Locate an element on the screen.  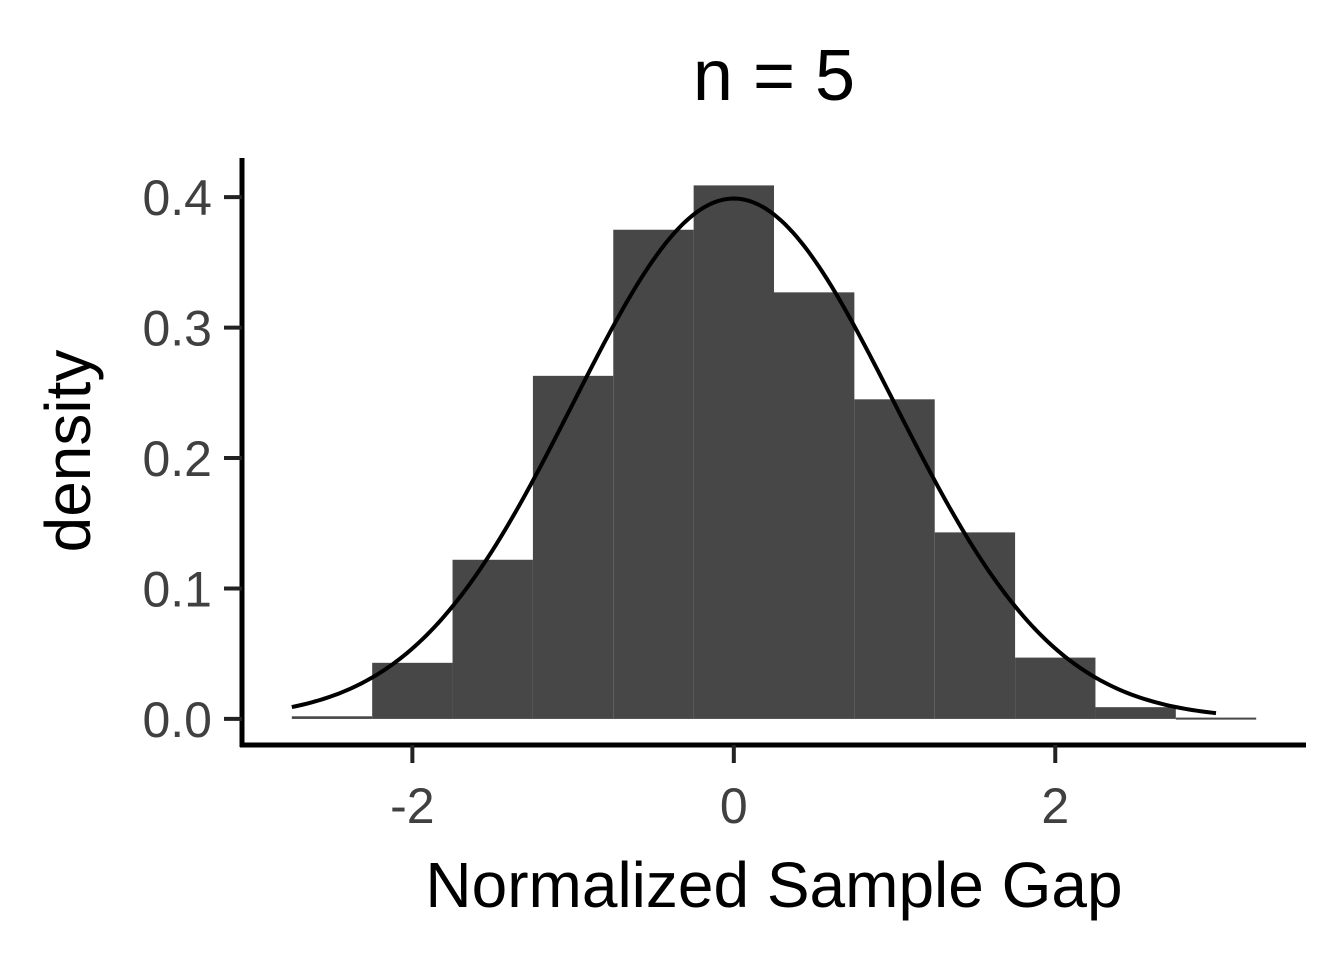
x-axis-title: Normalized Sample Gap is located at coordinates (773, 885).